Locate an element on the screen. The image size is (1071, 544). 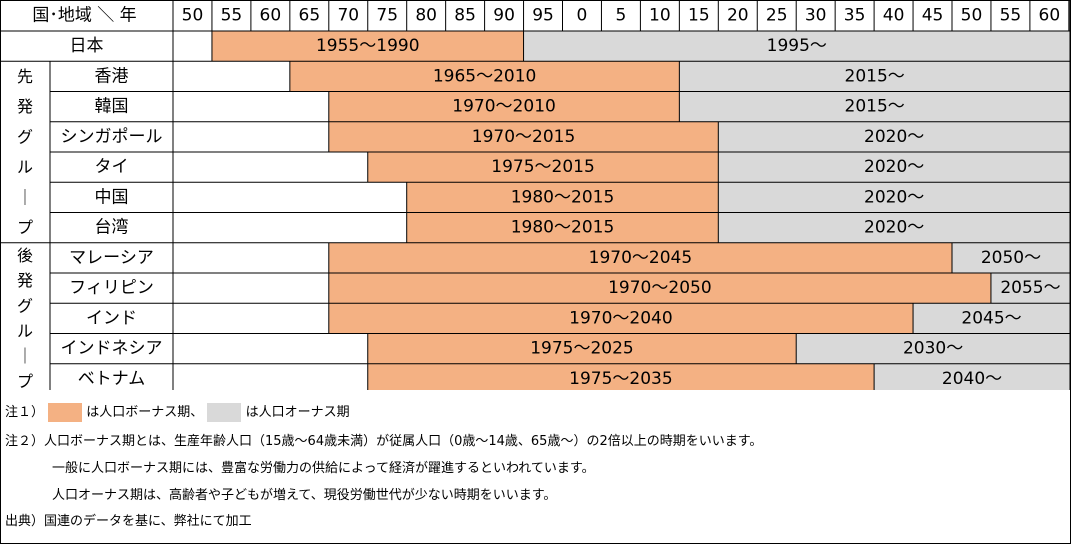
onus-label-4: 2020～ is located at coordinates (894, 167).